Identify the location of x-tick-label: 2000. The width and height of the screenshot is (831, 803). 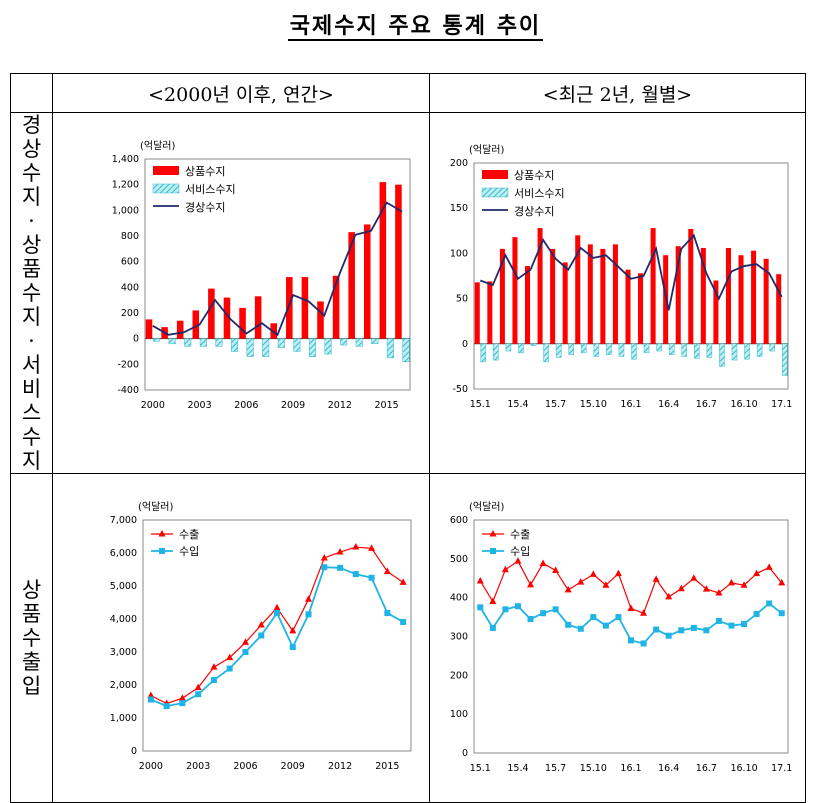
(151, 766).